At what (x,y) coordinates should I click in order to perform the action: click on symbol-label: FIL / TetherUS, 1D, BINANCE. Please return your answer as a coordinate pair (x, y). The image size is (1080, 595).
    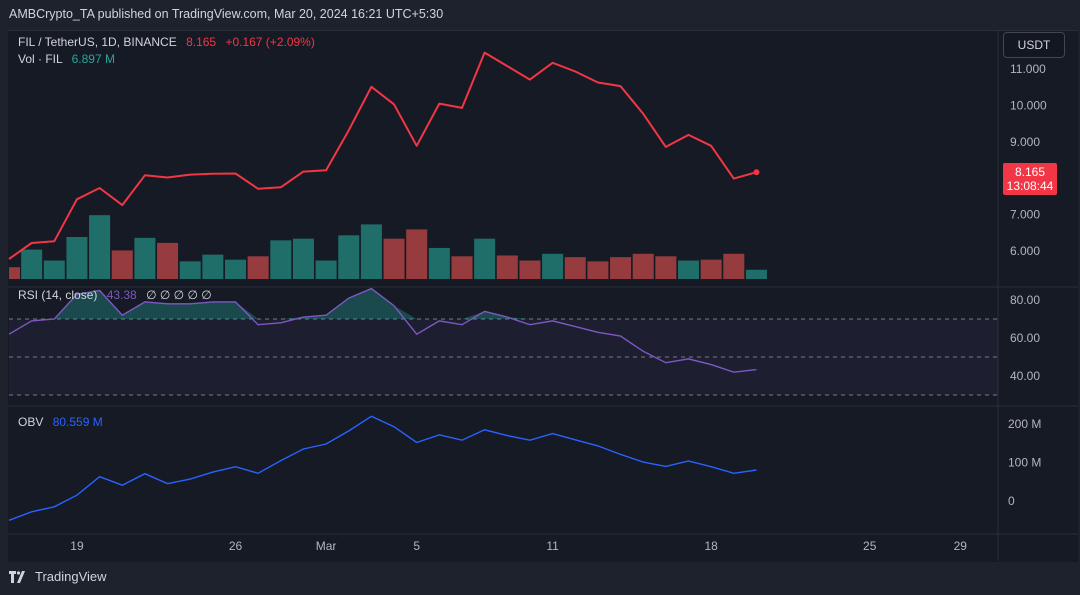
    Looking at the image, I should click on (97, 42).